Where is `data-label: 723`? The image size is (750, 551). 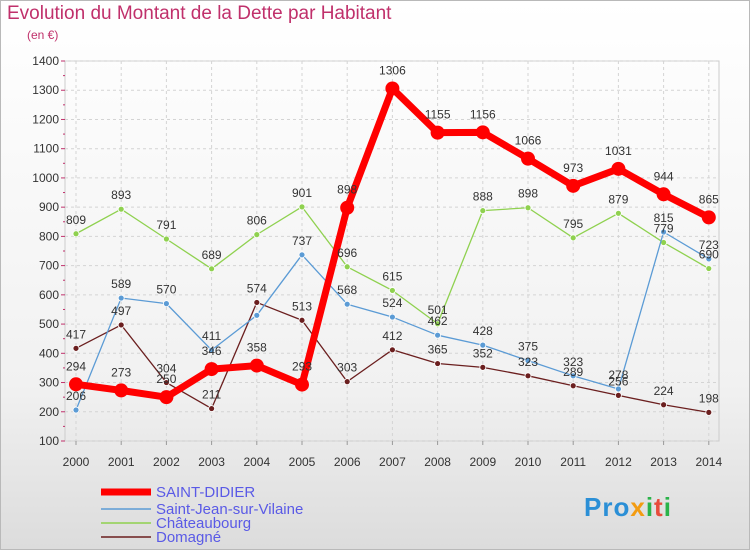 data-label: 723 is located at coordinates (709, 245).